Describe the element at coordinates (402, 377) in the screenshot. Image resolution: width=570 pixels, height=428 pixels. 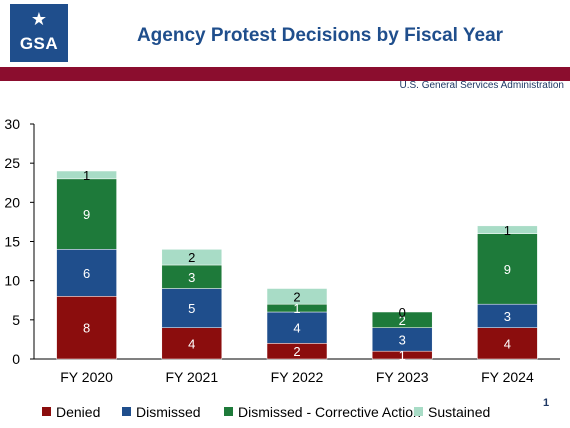
I see `x-tick-label: FY 2023` at that location.